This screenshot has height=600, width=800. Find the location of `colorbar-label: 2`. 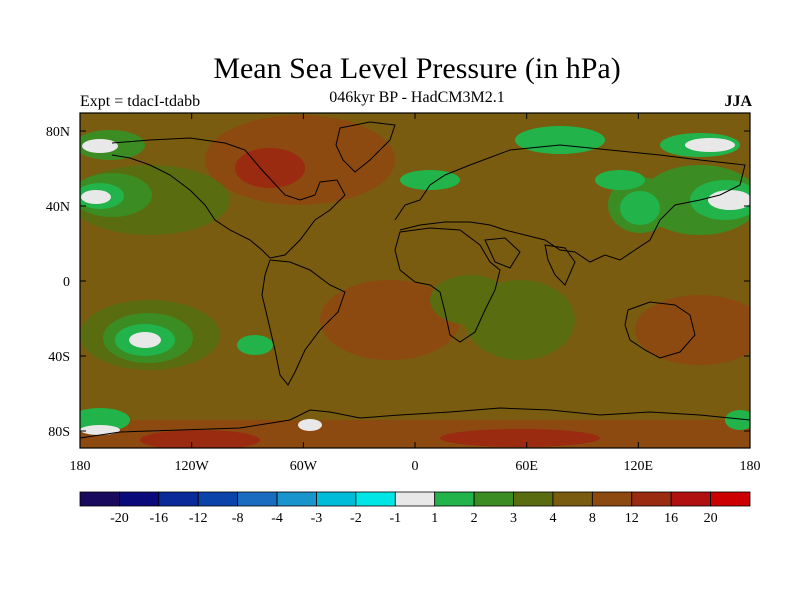

colorbar-label: 2 is located at coordinates (474, 518).